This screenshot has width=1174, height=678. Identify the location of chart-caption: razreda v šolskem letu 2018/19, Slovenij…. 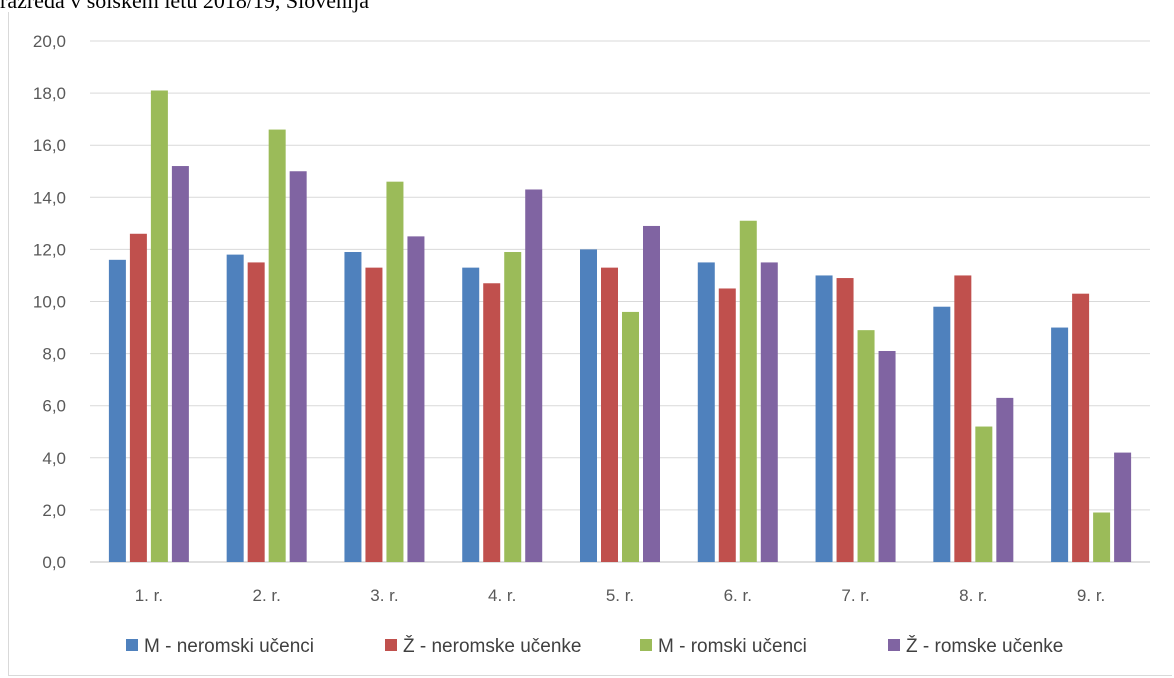
(185, 6).